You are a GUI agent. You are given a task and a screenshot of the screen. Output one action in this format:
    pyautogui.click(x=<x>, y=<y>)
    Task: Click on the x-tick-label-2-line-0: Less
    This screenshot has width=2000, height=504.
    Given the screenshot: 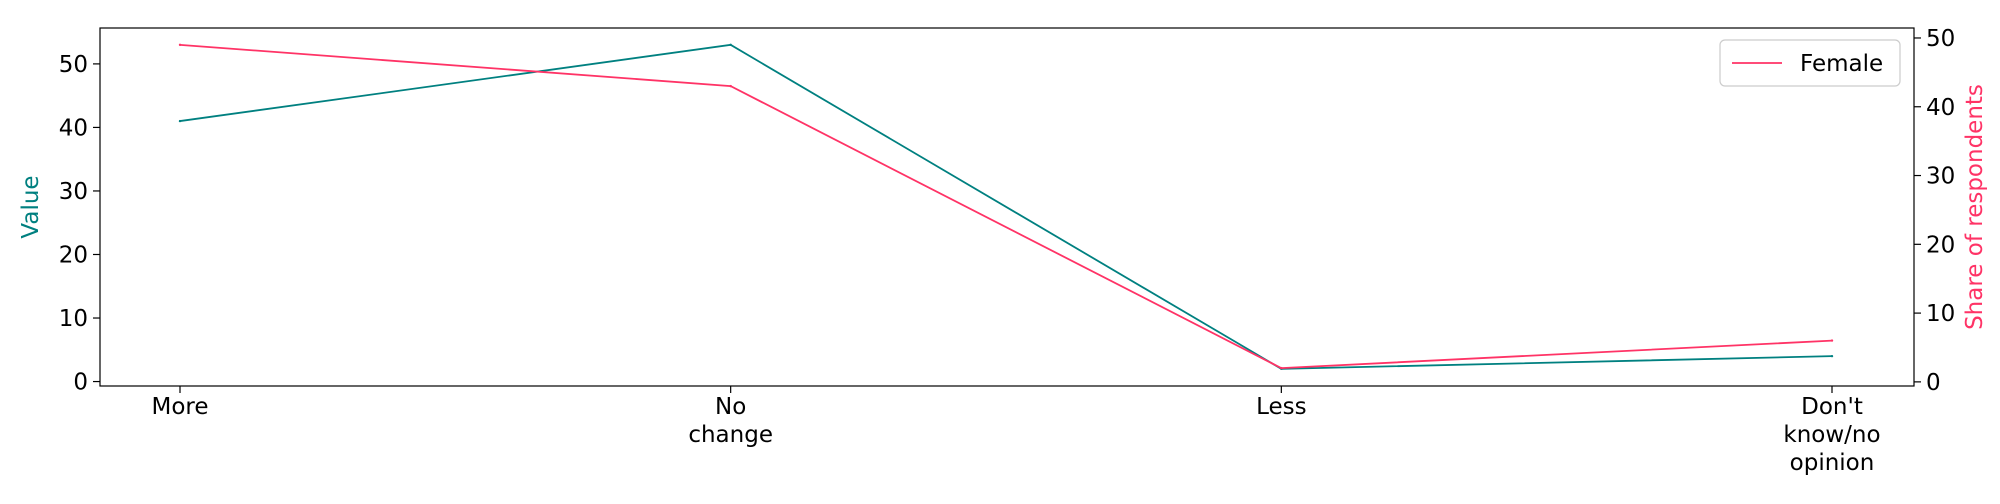 What is the action you would take?
    pyautogui.click(x=1281, y=407)
    